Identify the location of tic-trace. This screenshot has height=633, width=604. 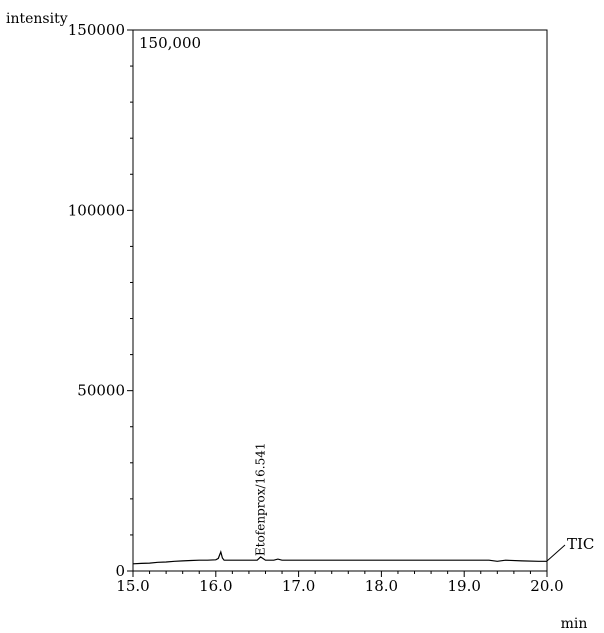
(339, 557).